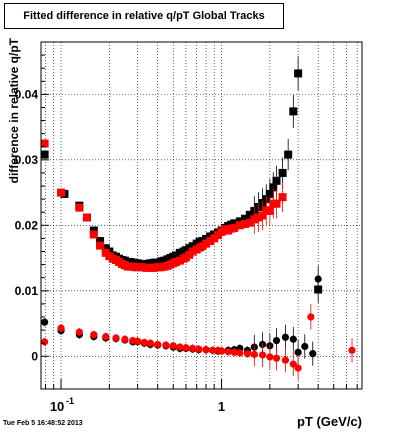 The height and width of the screenshot is (433, 400). Describe the element at coordinates (27, 225) in the screenshot. I see `y-tick-label: 0.02` at that location.